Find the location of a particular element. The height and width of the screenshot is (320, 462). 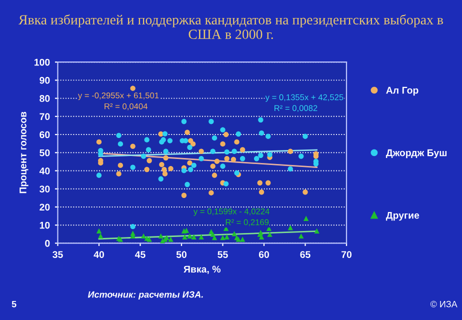

x-tick-label: 70 is located at coordinates (347, 254).